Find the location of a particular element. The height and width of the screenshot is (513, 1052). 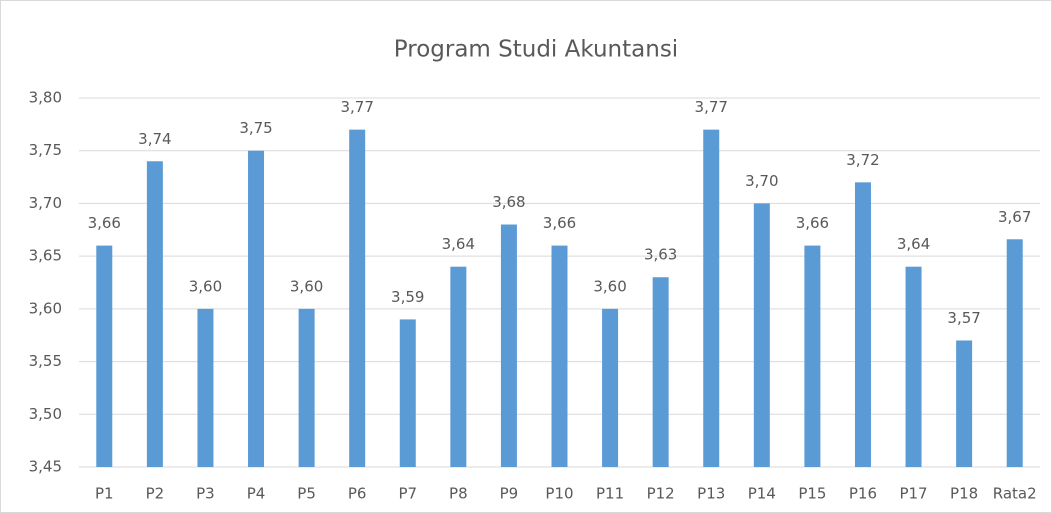

y-tick-label: 3,65 is located at coordinates (45, 256).